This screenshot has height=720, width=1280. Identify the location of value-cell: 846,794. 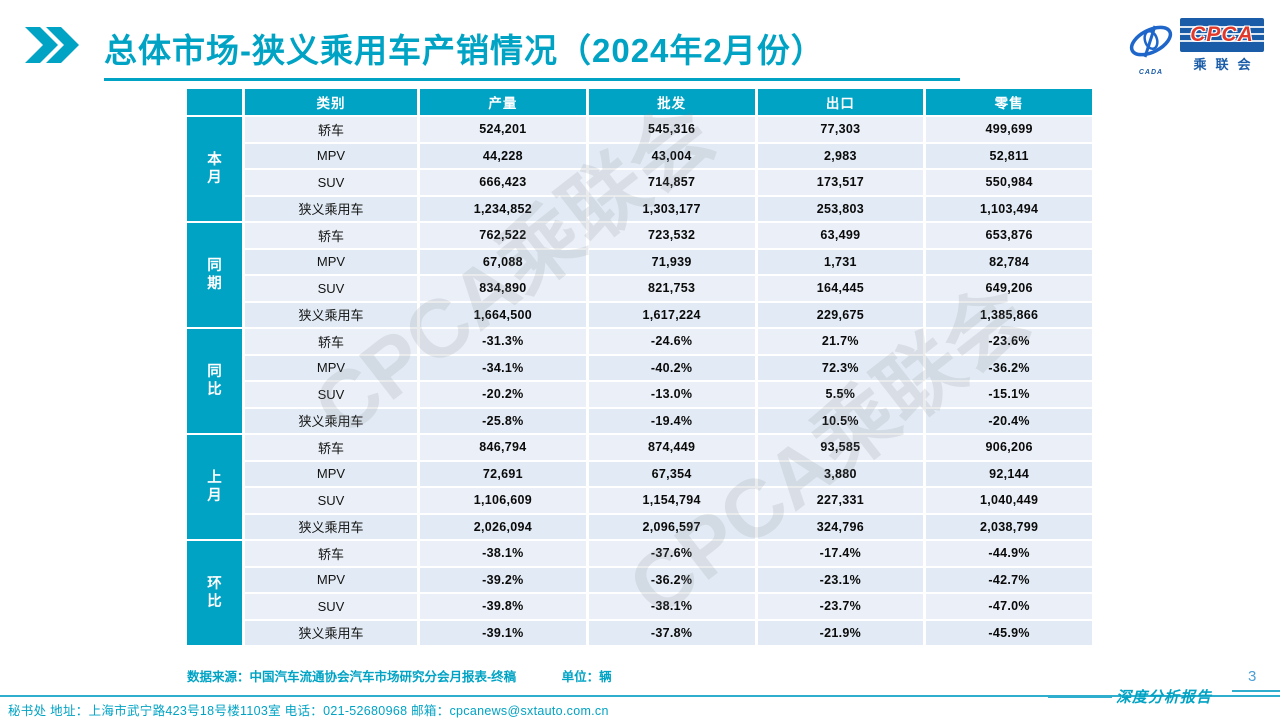
(503, 447).